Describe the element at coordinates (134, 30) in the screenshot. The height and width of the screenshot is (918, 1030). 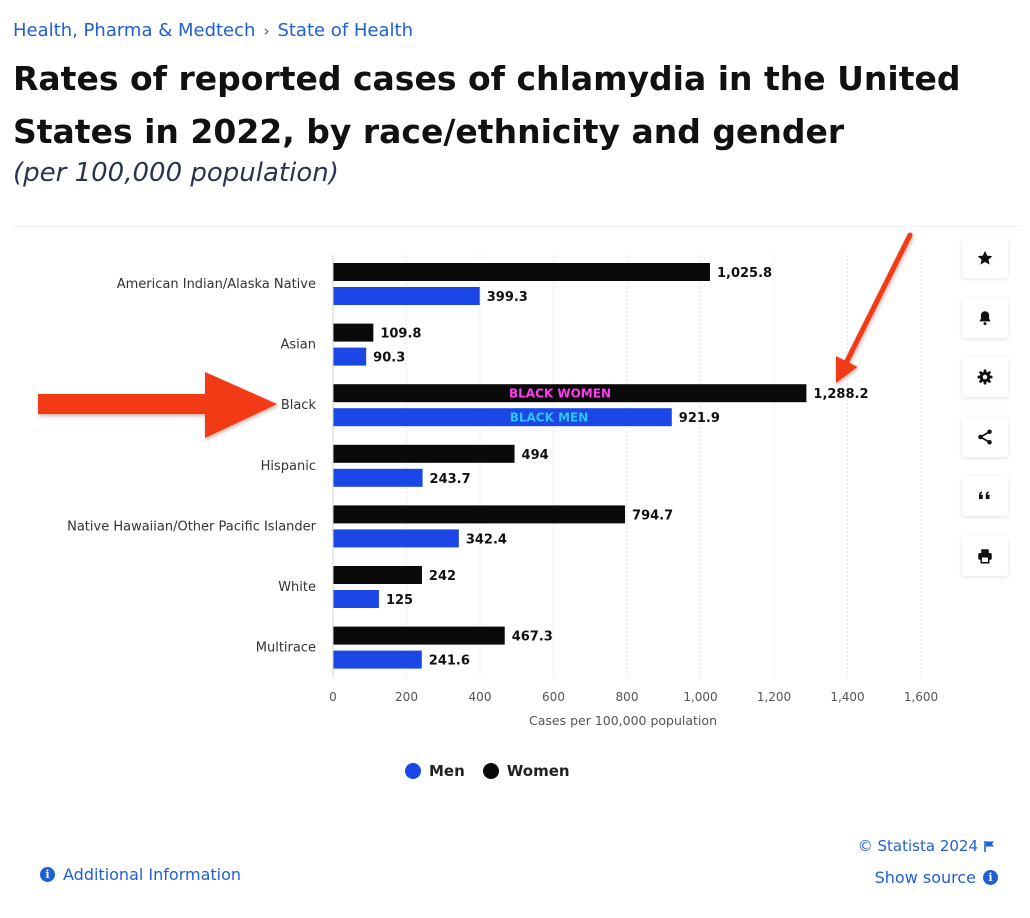
I see `breadcrumb-link-health: Health, Pharma & Medtech` at that location.